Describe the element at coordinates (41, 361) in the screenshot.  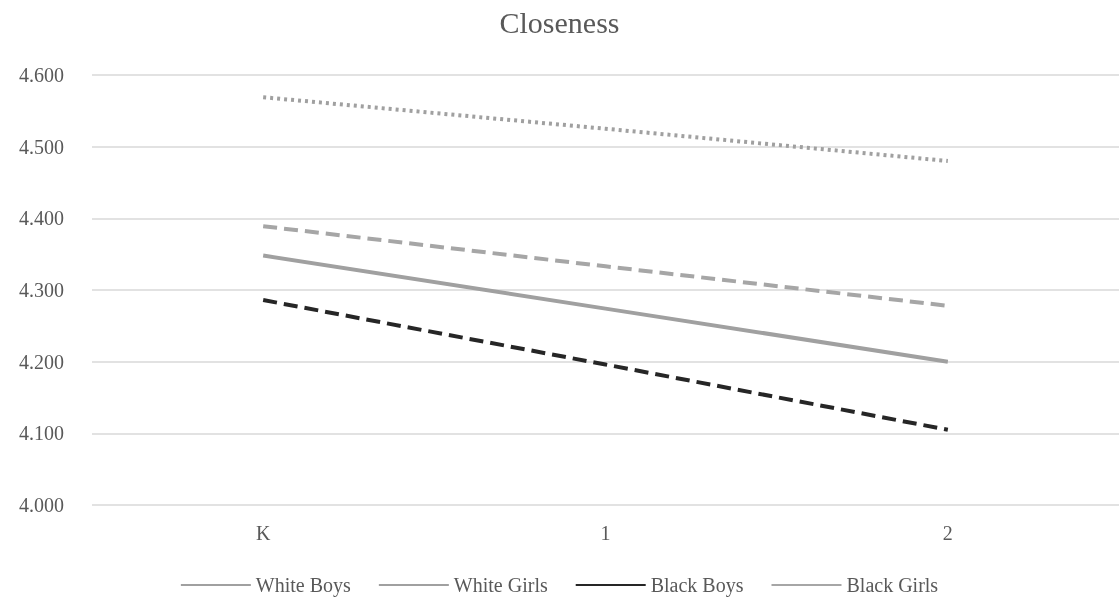
I see `y-tick-label: 4.200` at that location.